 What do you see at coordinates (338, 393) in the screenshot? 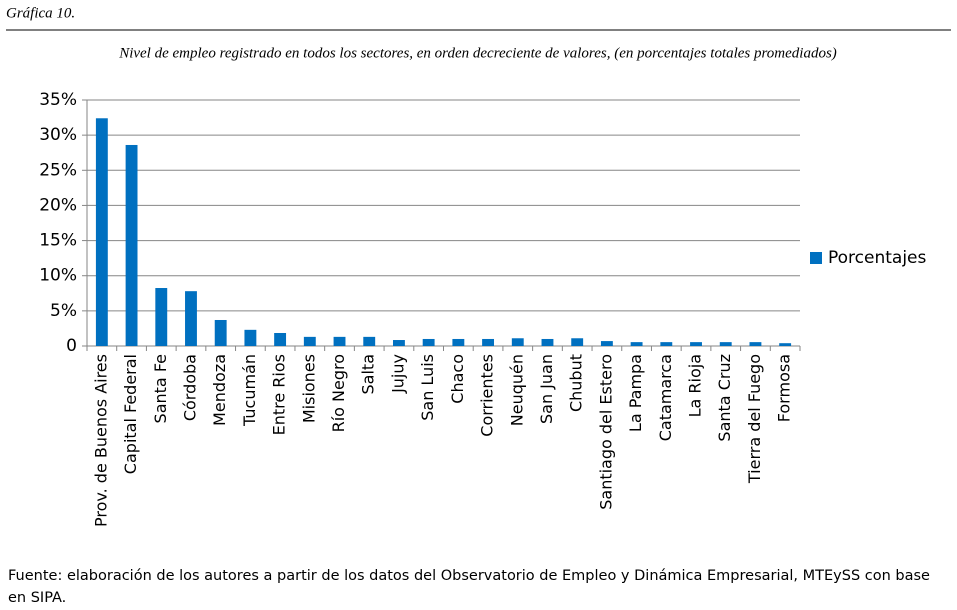
I see `x-tick-label: Río Negro` at bounding box center [338, 393].